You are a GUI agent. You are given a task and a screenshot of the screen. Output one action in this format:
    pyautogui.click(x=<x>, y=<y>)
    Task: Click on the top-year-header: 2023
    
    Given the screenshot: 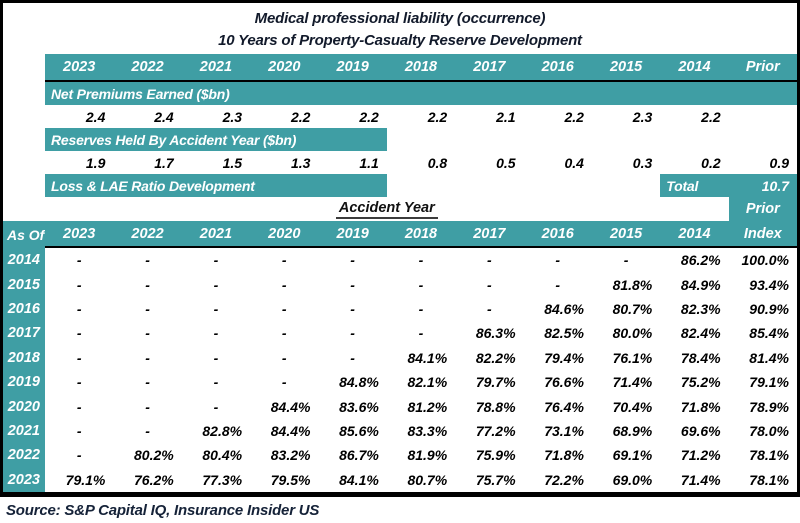 What is the action you would take?
    pyautogui.click(x=79, y=68)
    